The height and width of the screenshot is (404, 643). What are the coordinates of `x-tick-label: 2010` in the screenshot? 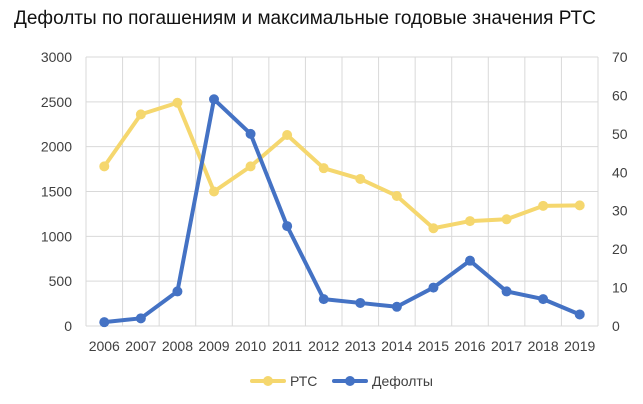 It's located at (250, 346).